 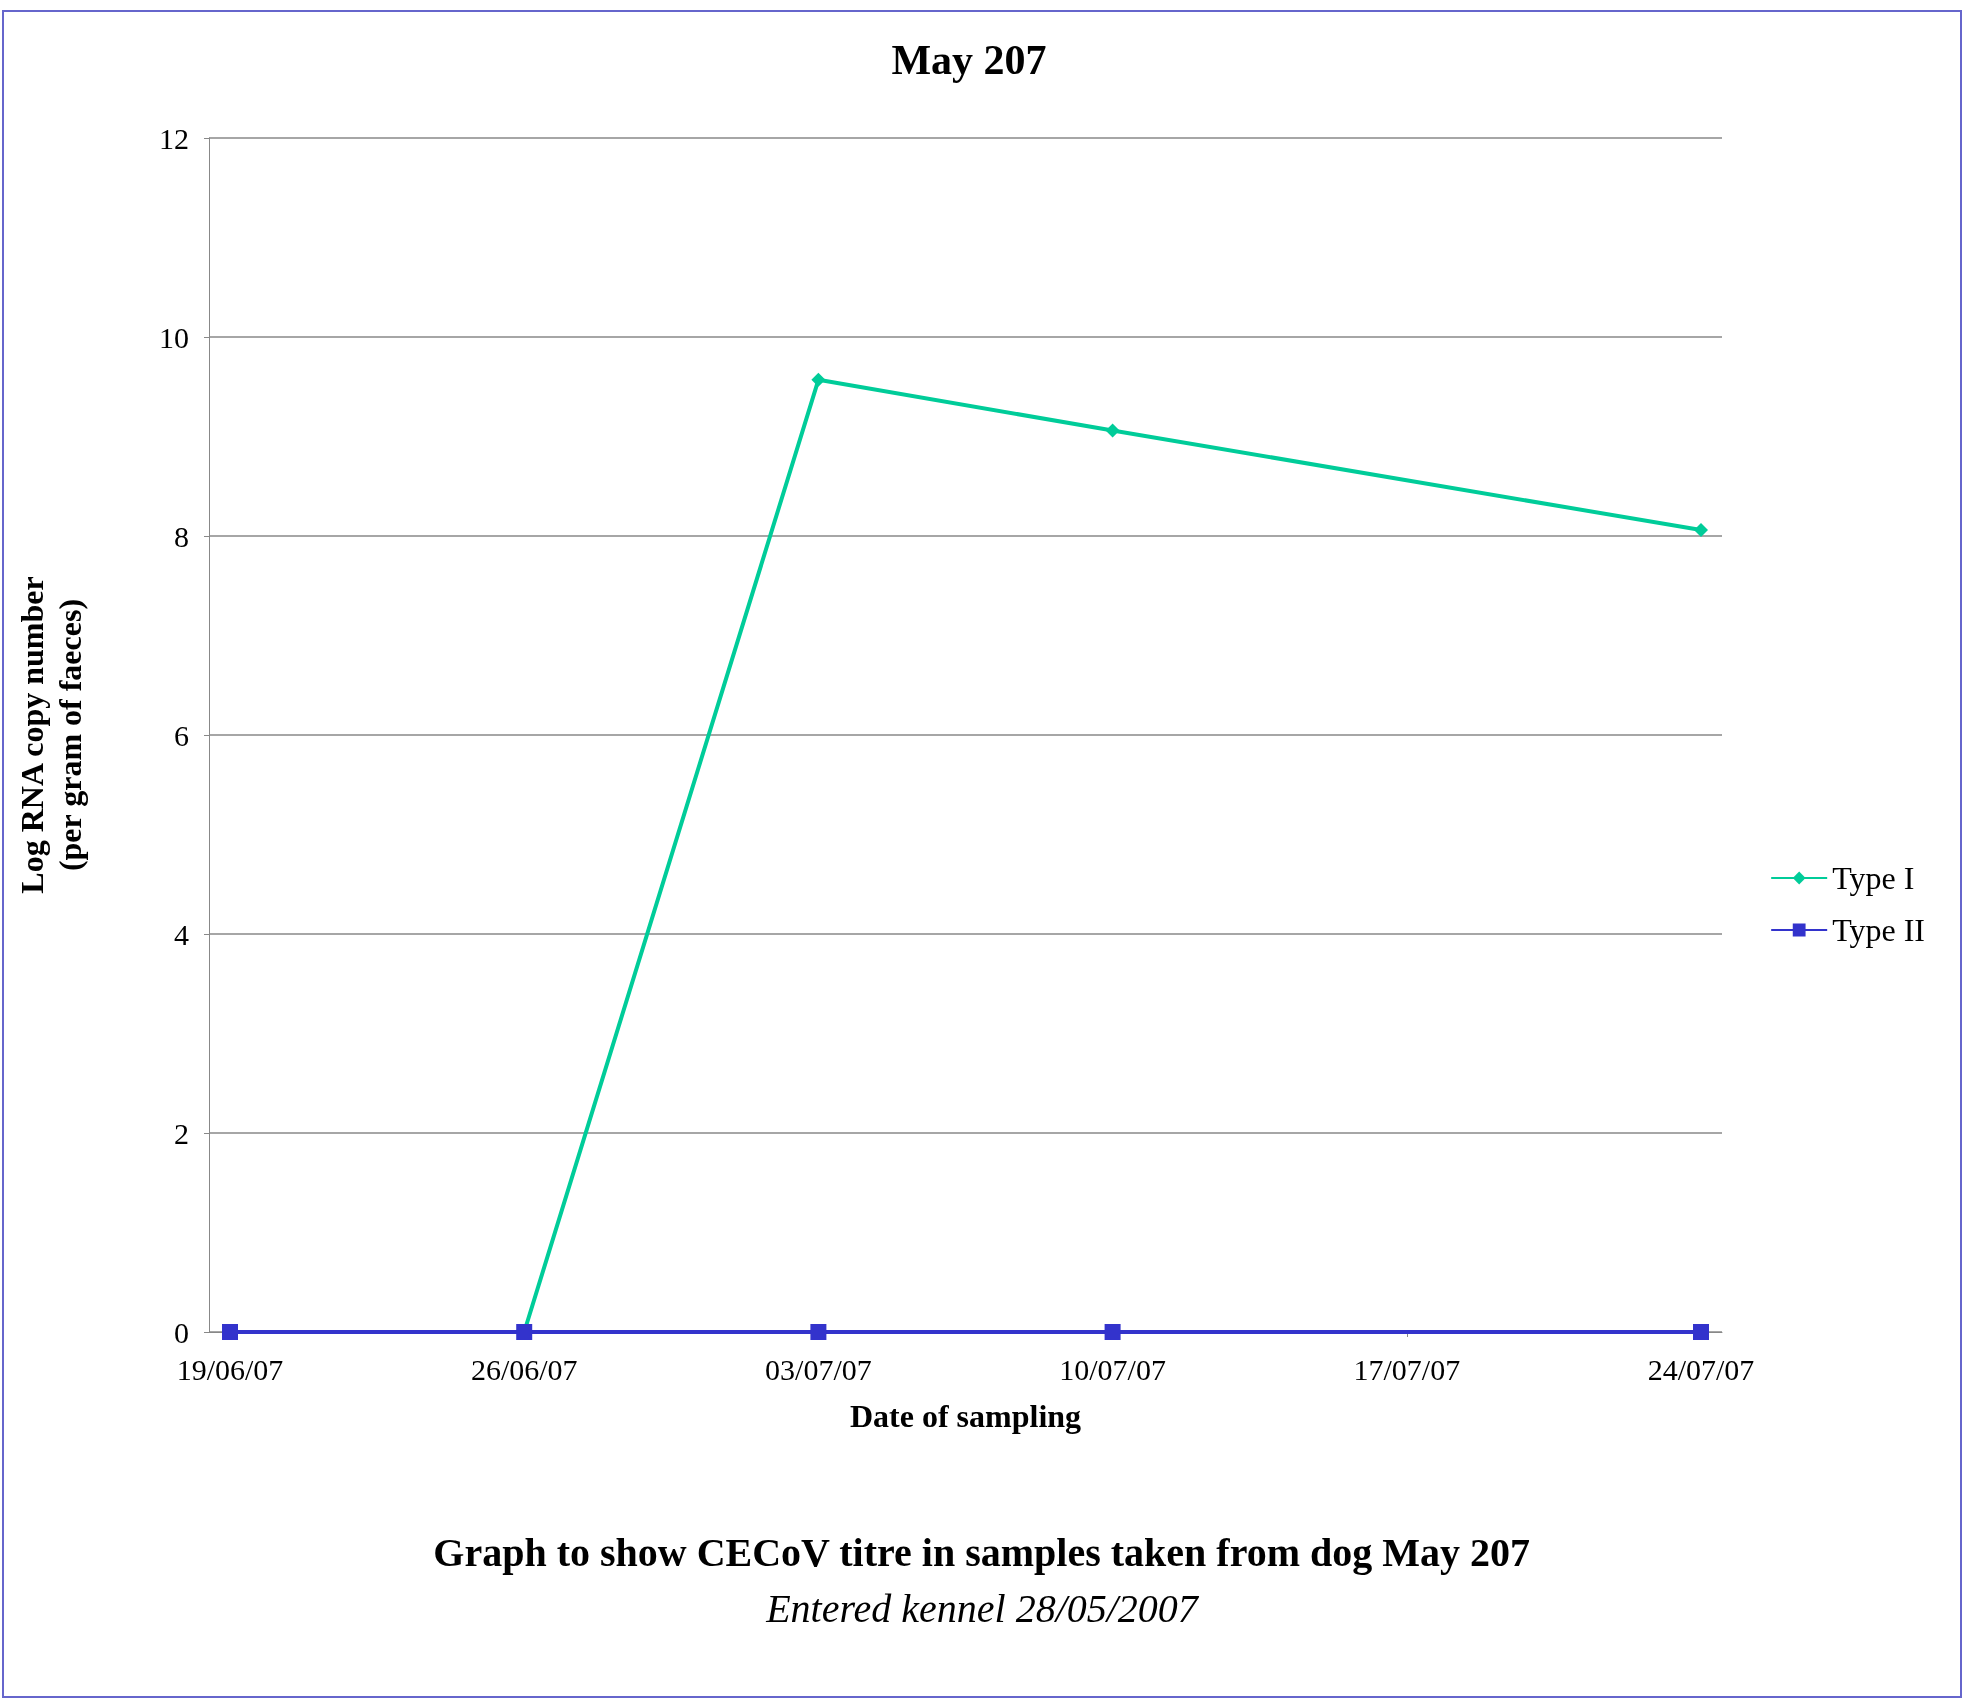 What do you see at coordinates (181, 934) in the screenshot?
I see `y-tick-label: 4` at bounding box center [181, 934].